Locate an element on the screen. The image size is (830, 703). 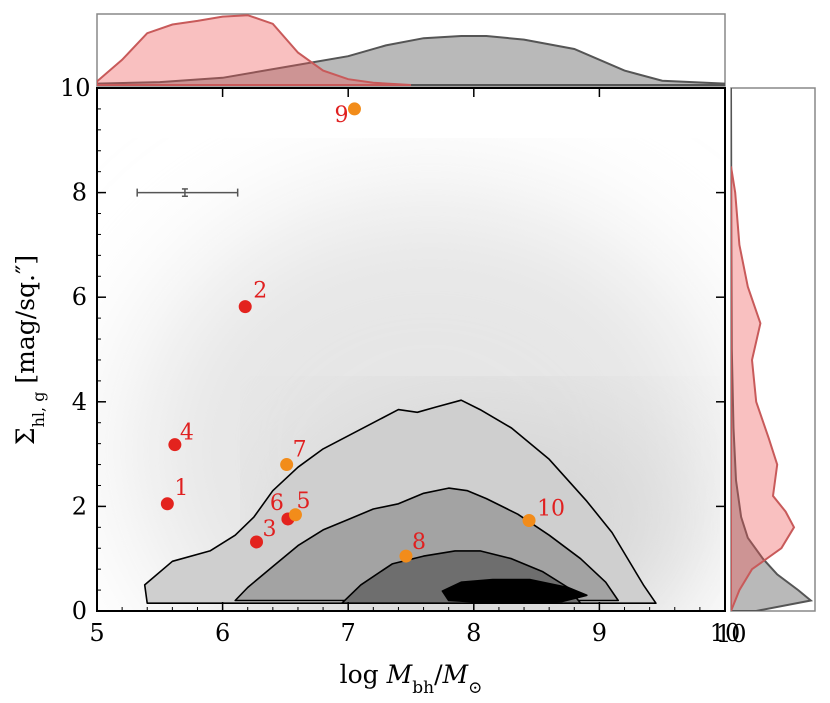
right-marginal-panel: 10 is located at coordinates (766, 367).